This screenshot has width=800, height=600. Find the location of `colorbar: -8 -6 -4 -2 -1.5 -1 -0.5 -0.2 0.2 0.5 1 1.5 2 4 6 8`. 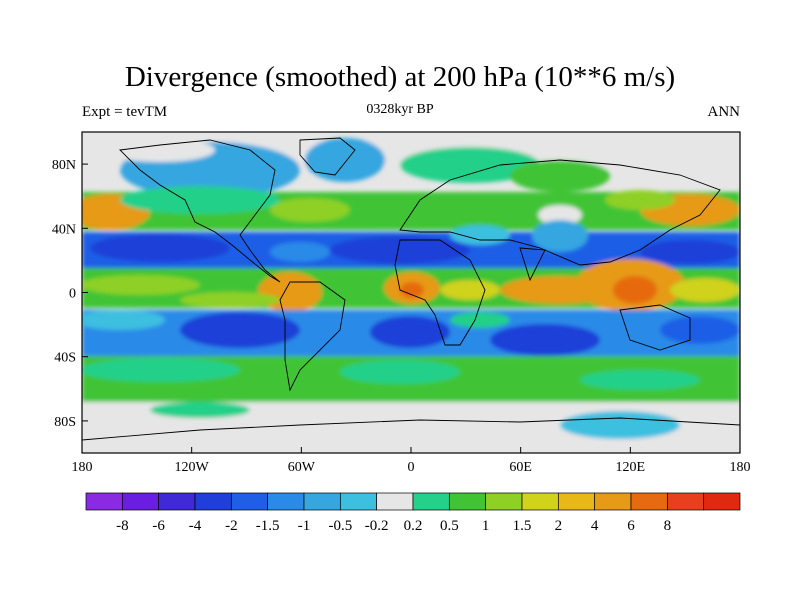

colorbar: -8 -6 -4 -2 -1.5 -1 -0.5 -0.2 0.2 0.5 1 1.5 2 4 6 8 is located at coordinates (413, 513).